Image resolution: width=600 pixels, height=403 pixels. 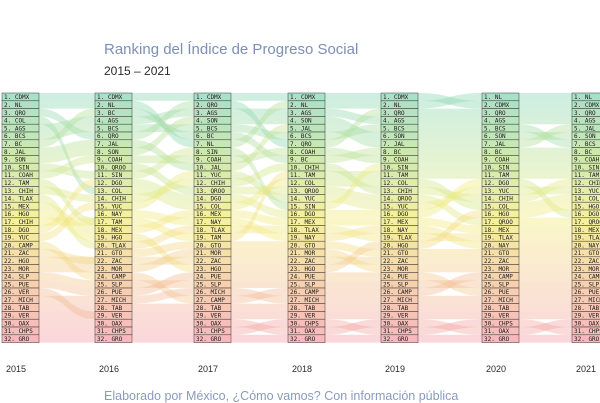 I want to click on rank-label: 31. OAX, so click(x=303, y=331).